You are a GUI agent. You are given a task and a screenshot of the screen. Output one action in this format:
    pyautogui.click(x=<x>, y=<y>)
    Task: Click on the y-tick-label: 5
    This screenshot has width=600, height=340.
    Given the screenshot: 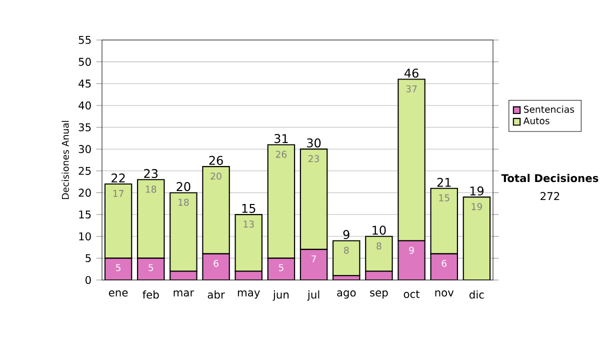 What is the action you would take?
    pyautogui.click(x=88, y=258)
    